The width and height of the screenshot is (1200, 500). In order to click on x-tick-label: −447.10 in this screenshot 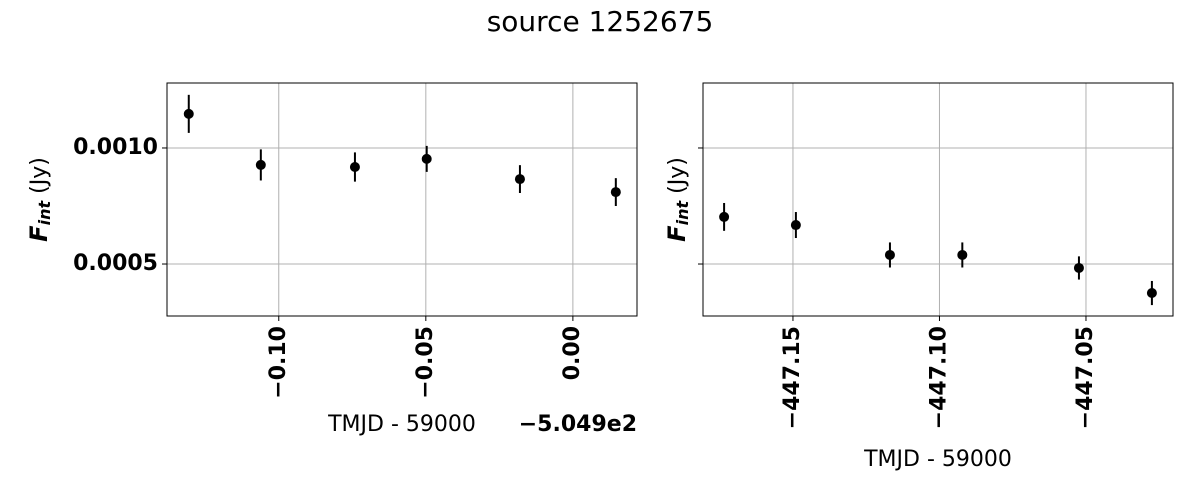, I will do `click(938, 377)`.